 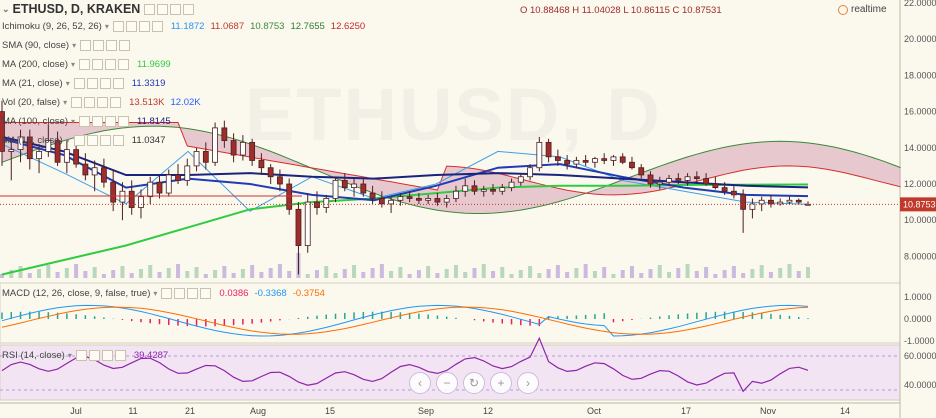 What do you see at coordinates (528, 383) in the screenshot?
I see `scroll-right-icon: ›` at bounding box center [528, 383].